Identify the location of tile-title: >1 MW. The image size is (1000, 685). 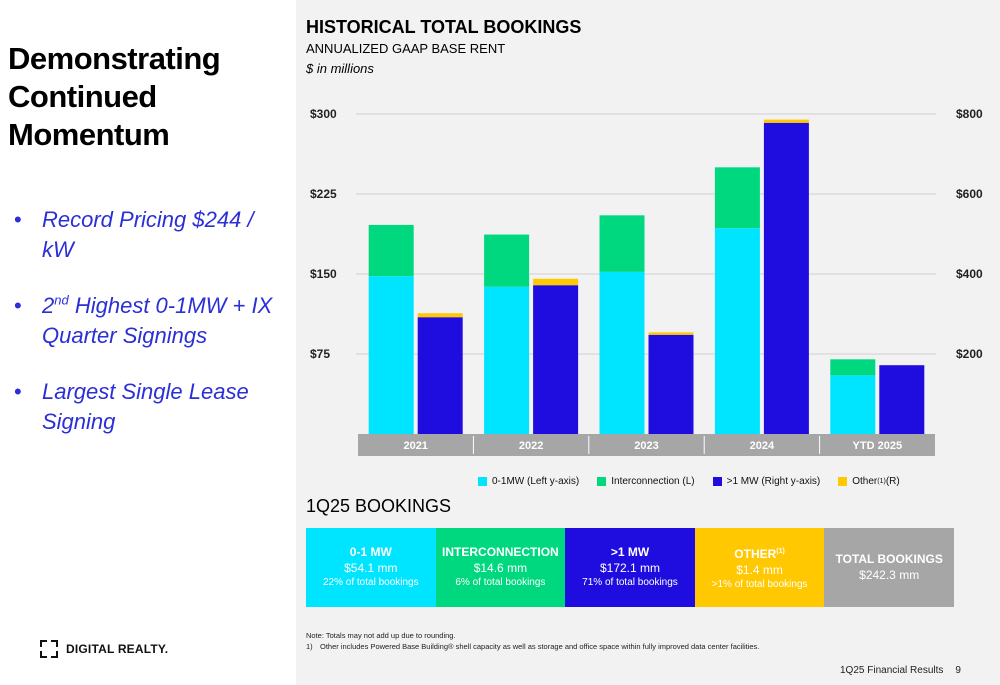
(630, 552).